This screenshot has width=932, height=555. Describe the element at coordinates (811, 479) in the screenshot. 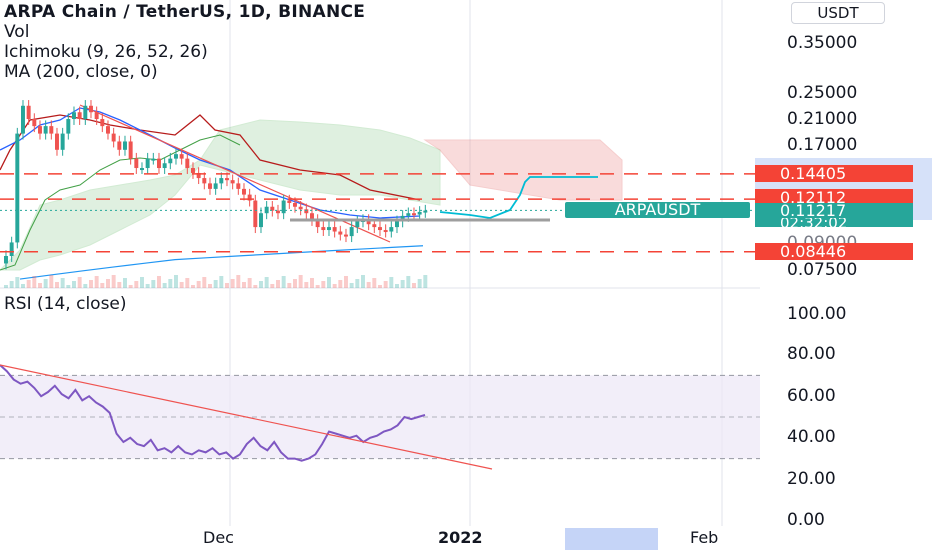

I see `rsi-axis-label: 20.00` at that location.